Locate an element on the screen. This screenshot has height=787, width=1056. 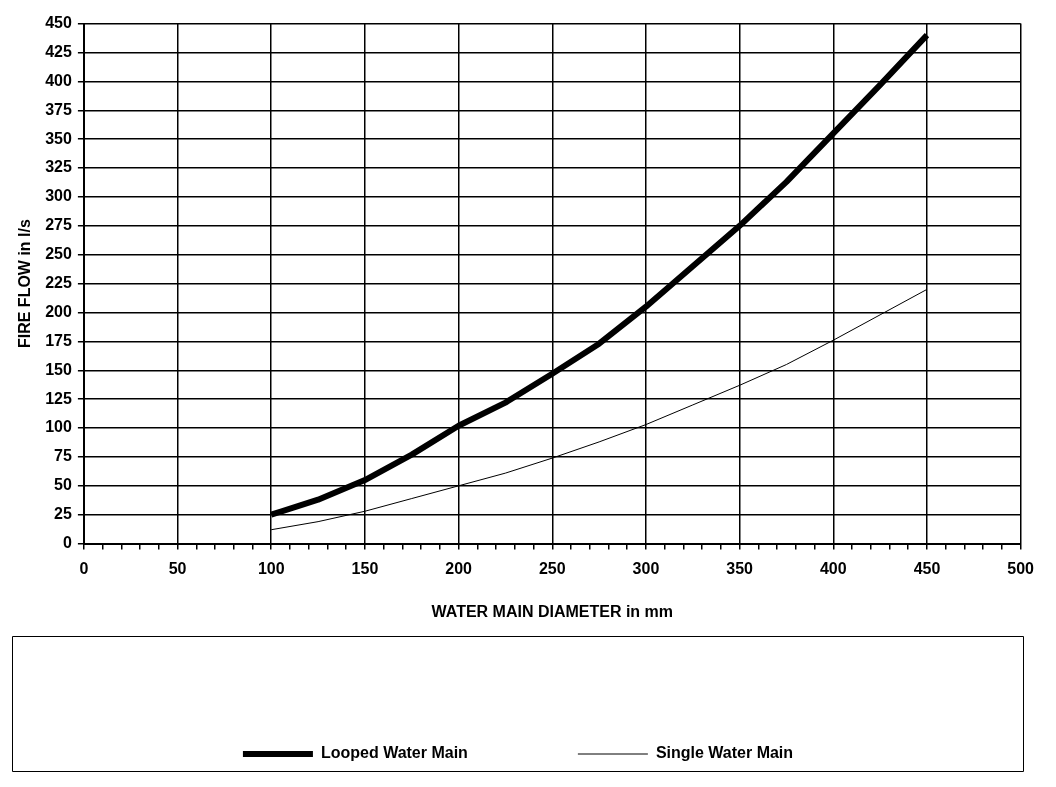
y-axis-title: FIRE FLOW in l/s is located at coordinates (25, 284).